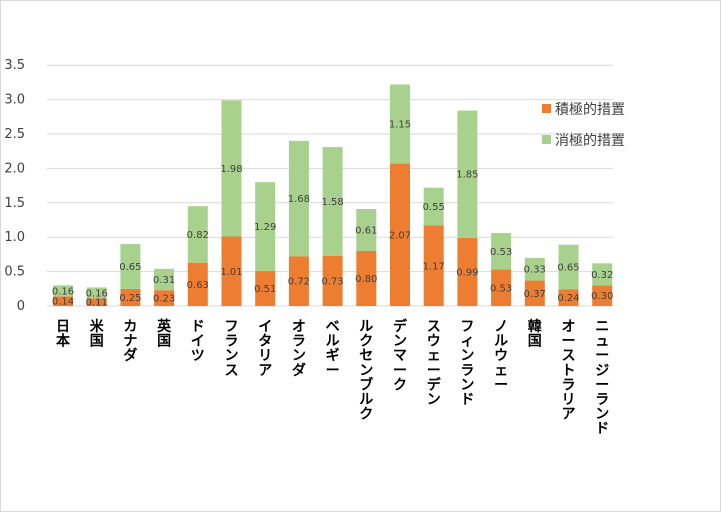 Image resolution: width=721 pixels, height=513 pixels. Describe the element at coordinates (535, 334) in the screenshot. I see `category-label: 韓国` at that location.